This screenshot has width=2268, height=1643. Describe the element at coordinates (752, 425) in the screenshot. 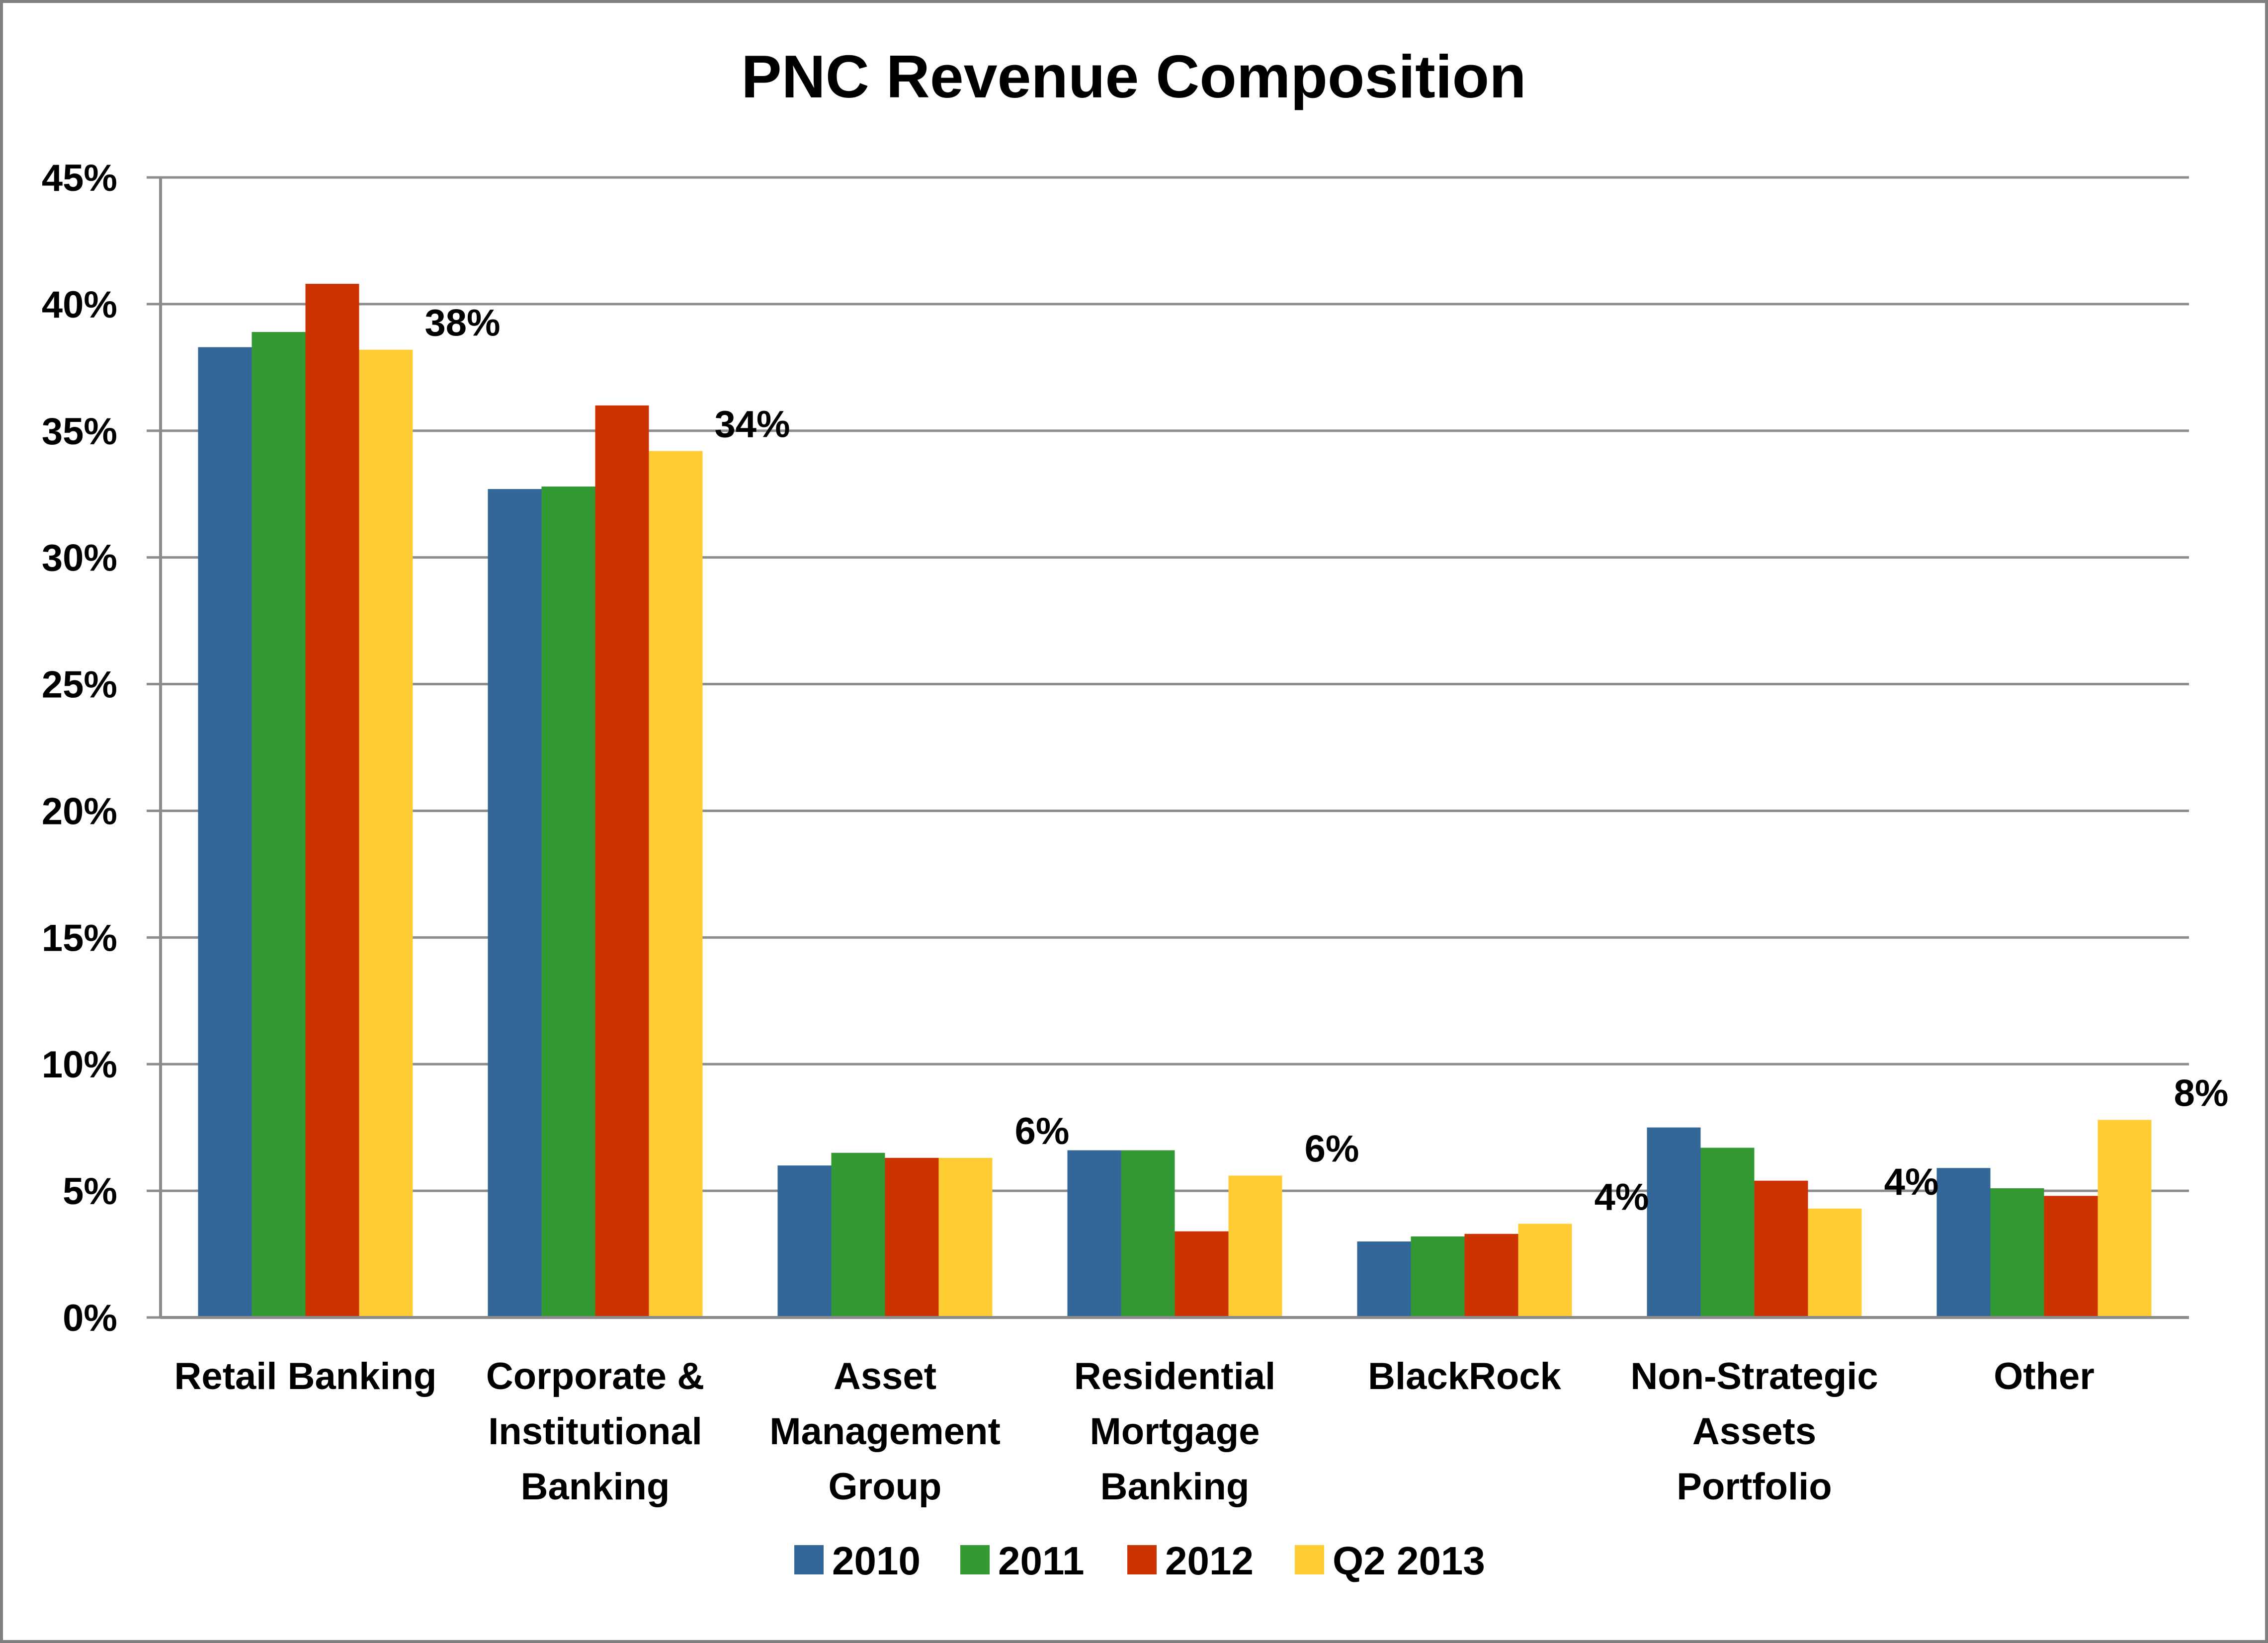

I see `data-label: 34%` at that location.